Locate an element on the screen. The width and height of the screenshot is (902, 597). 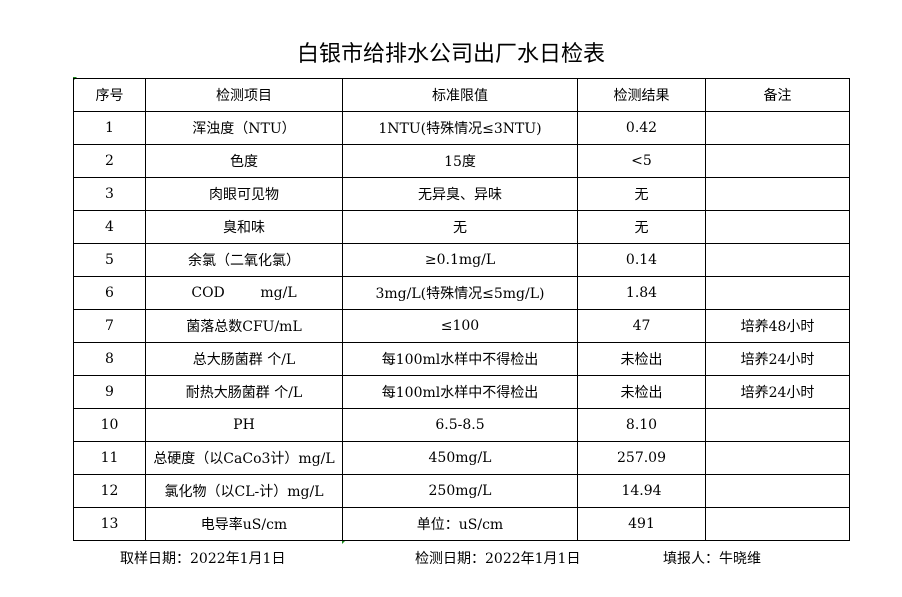
table-row: 9 耐热大肠菌群 个/L 每100ml水样中不得检出 未检出 培养24小时 is located at coordinates (461, 392).